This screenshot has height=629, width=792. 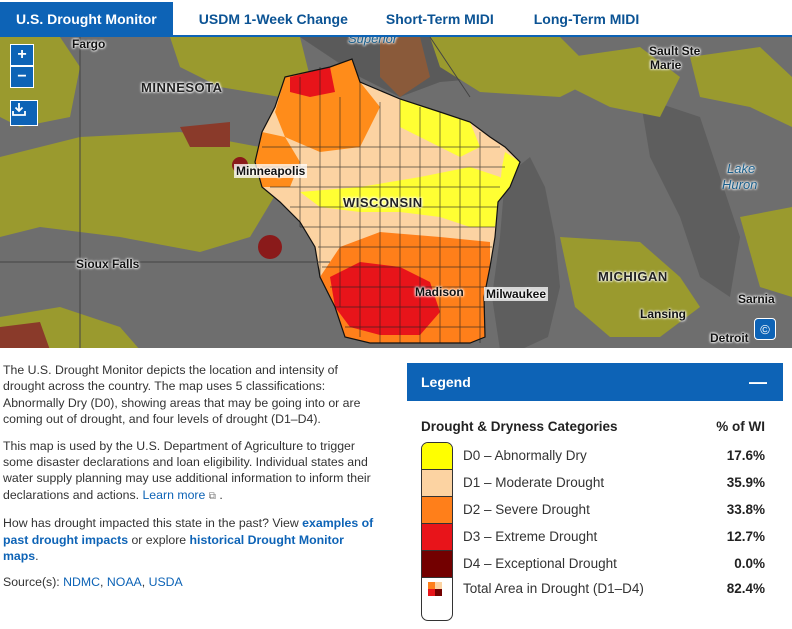 I want to click on legend-row-total: Total Area in Drought (D1–D4) 82.4%, so click(x=614, y=588).